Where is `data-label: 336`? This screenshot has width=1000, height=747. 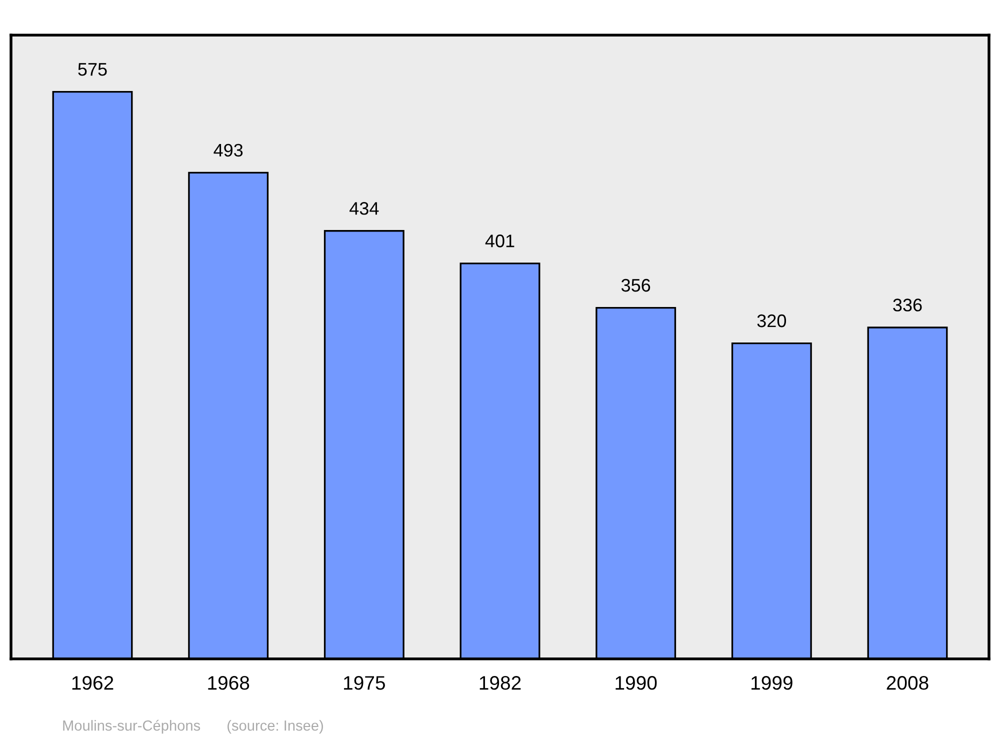
data-label: 336 is located at coordinates (907, 305).